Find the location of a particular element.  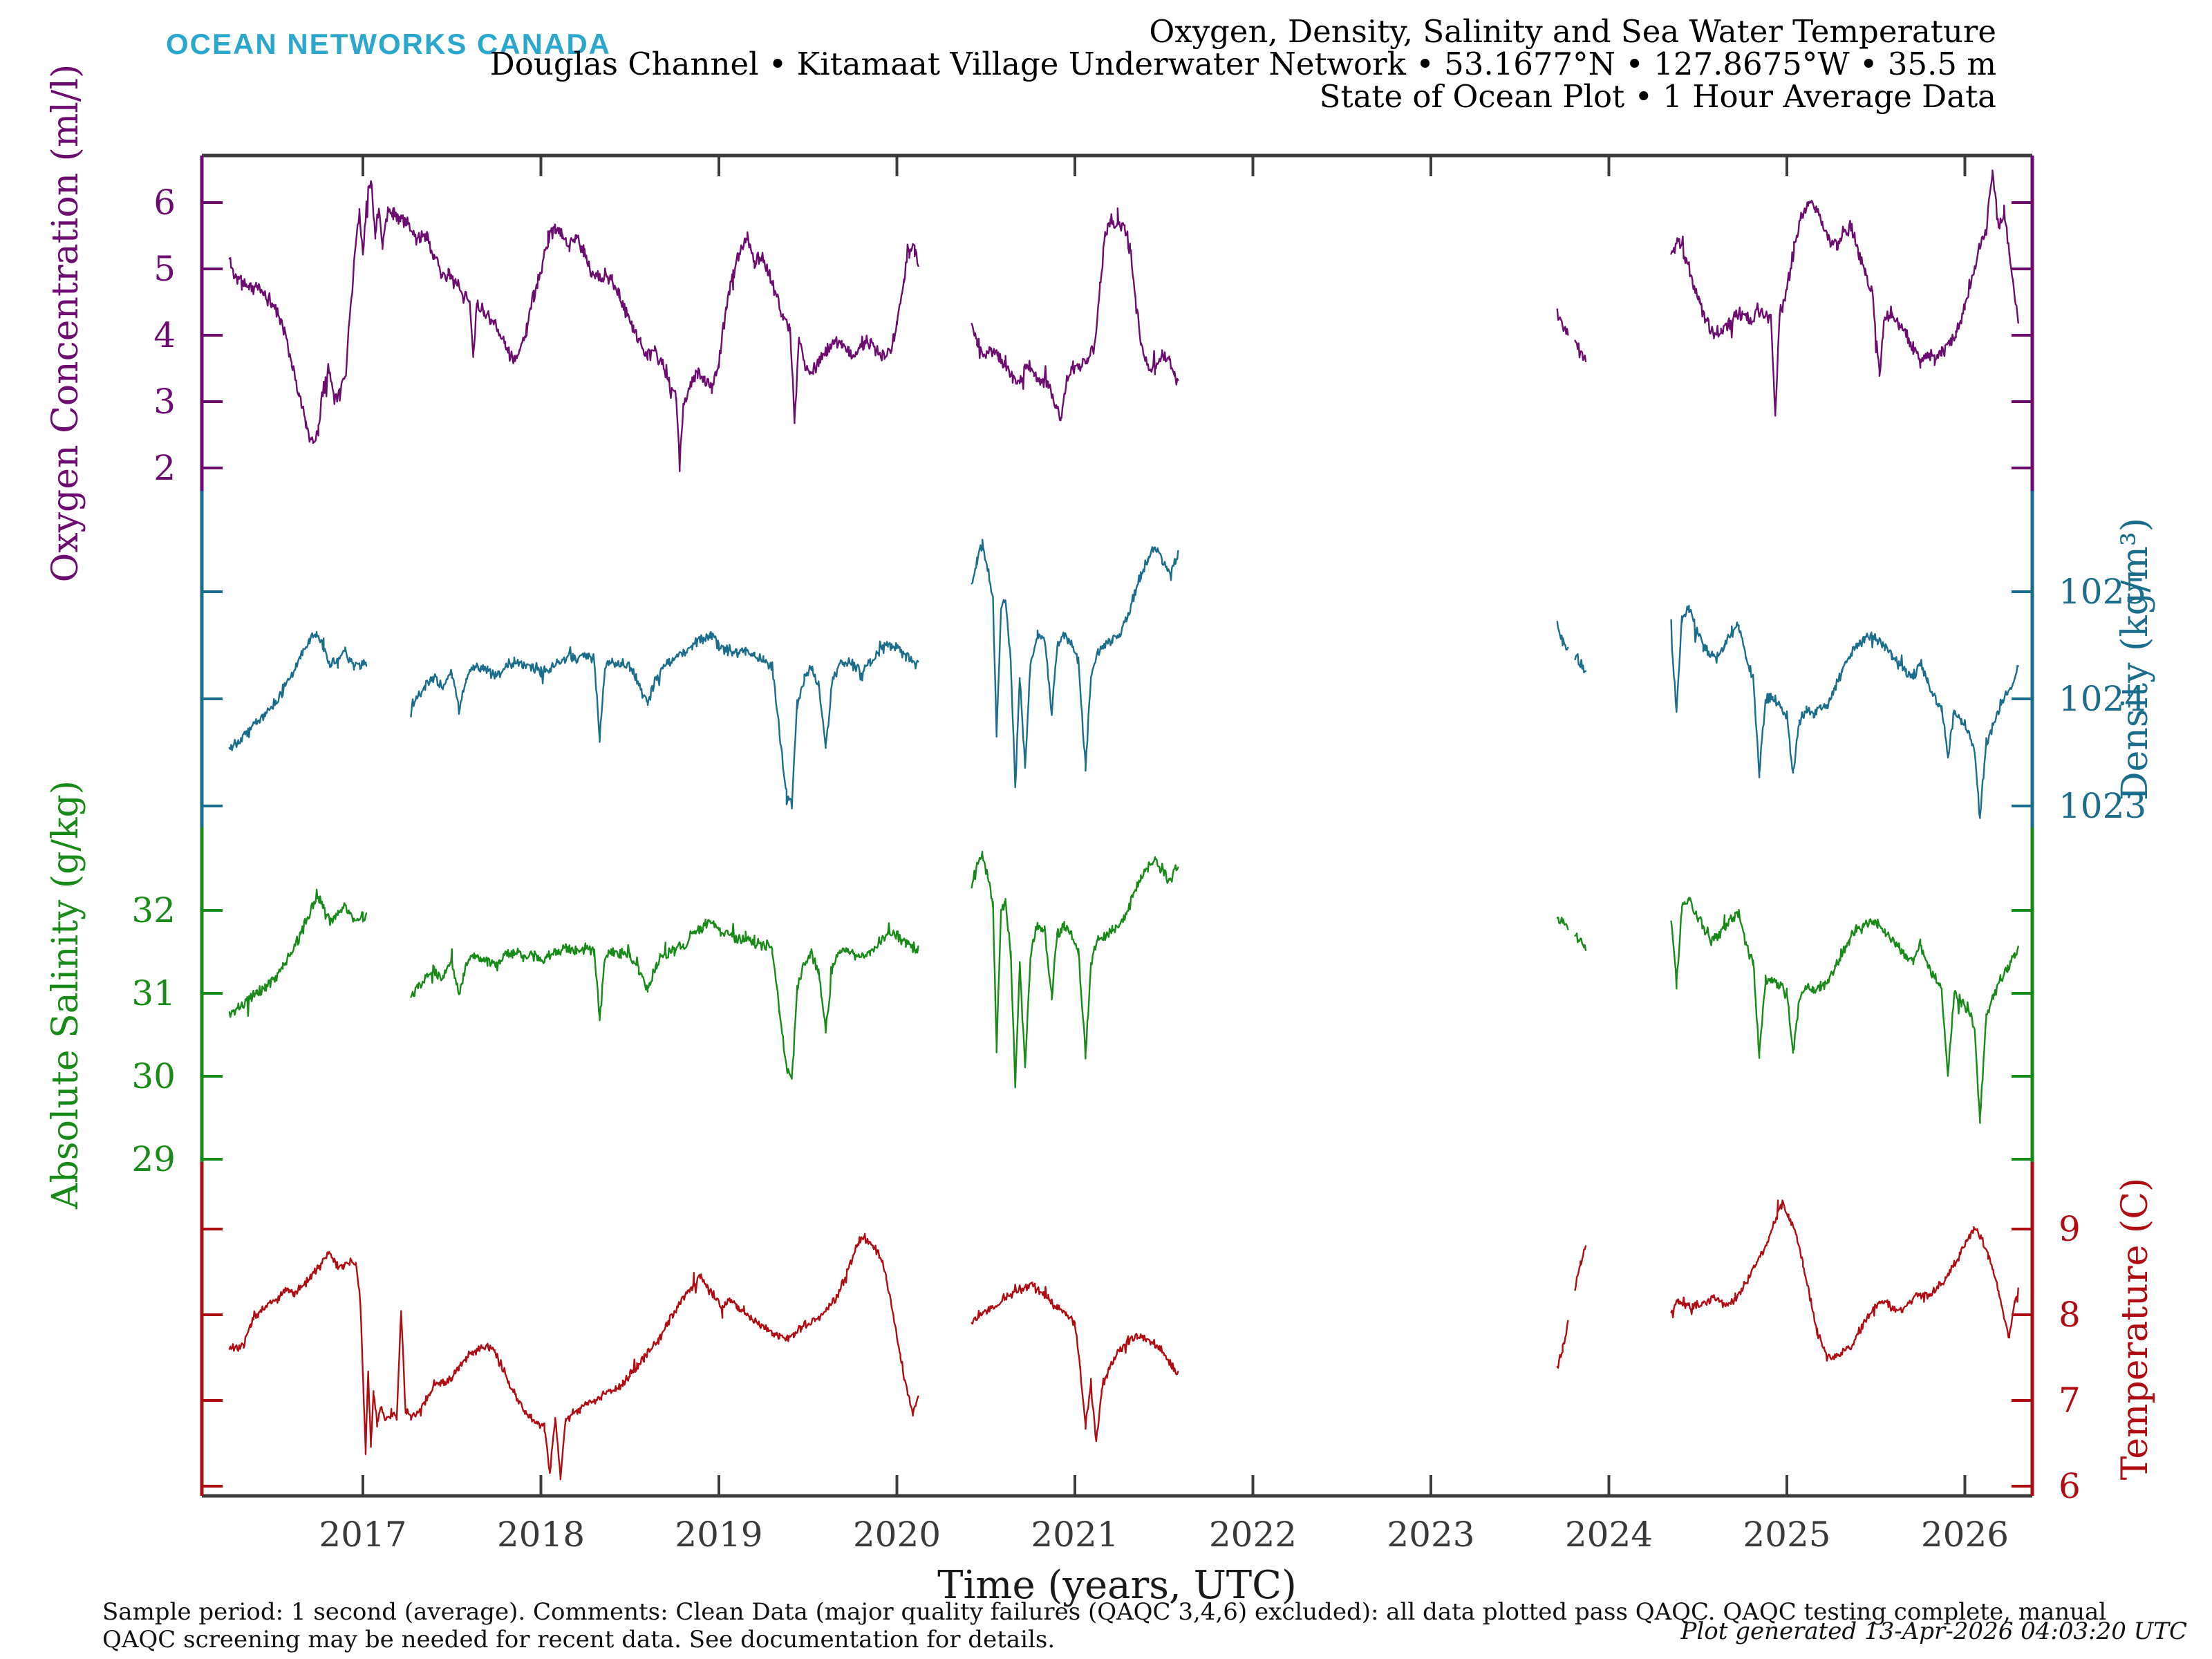

x-tick-label: 2025 is located at coordinates (1787, 1535).